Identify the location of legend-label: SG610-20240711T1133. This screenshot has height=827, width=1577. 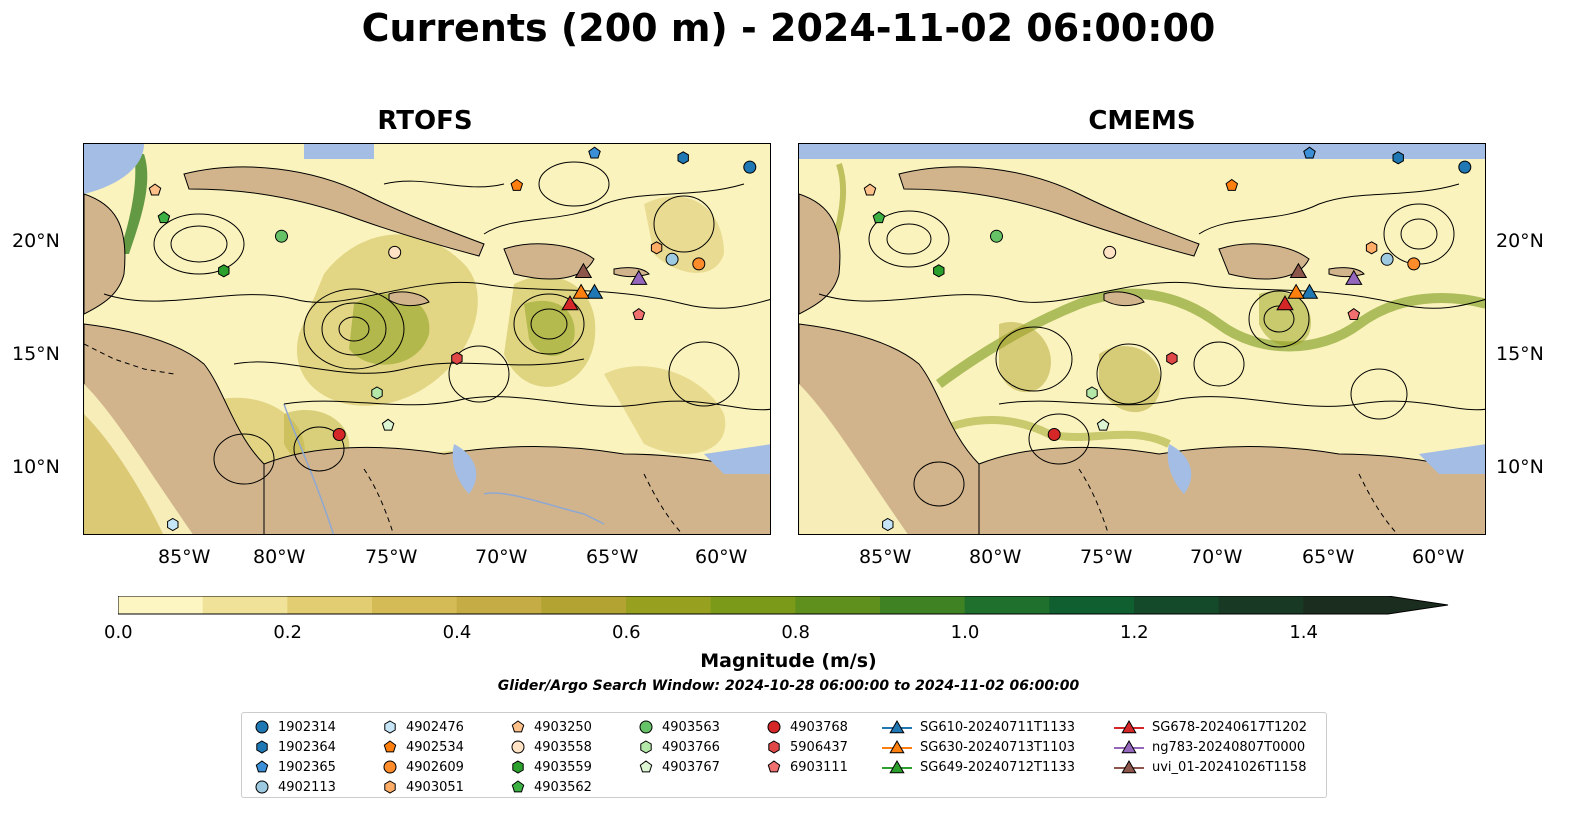
(998, 727).